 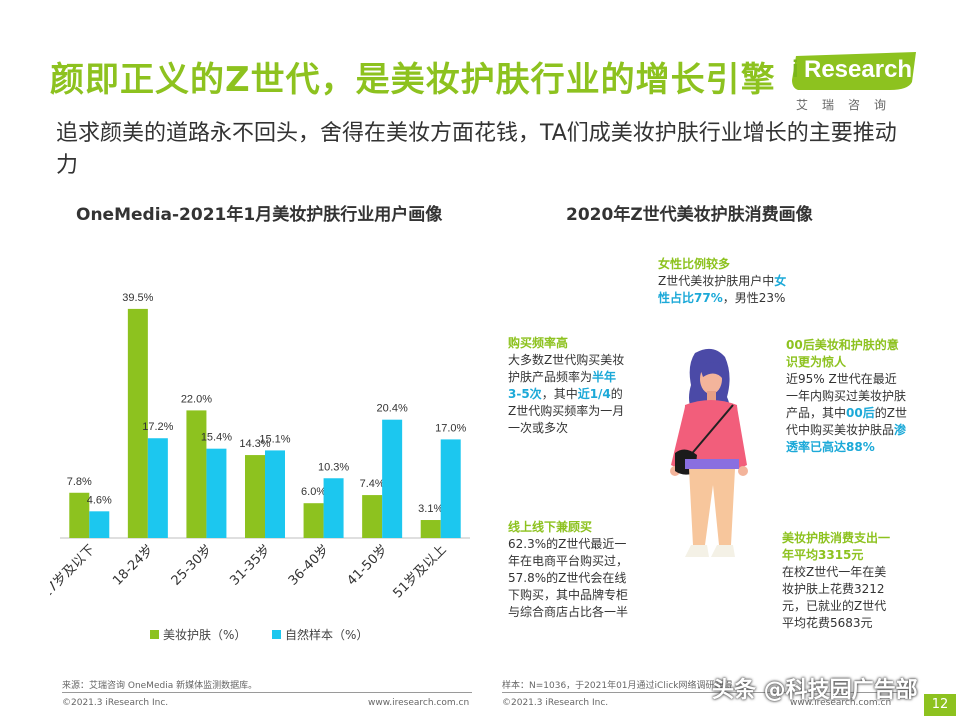 What do you see at coordinates (795, 69) in the screenshot?
I see `logo-i: i` at bounding box center [795, 69].